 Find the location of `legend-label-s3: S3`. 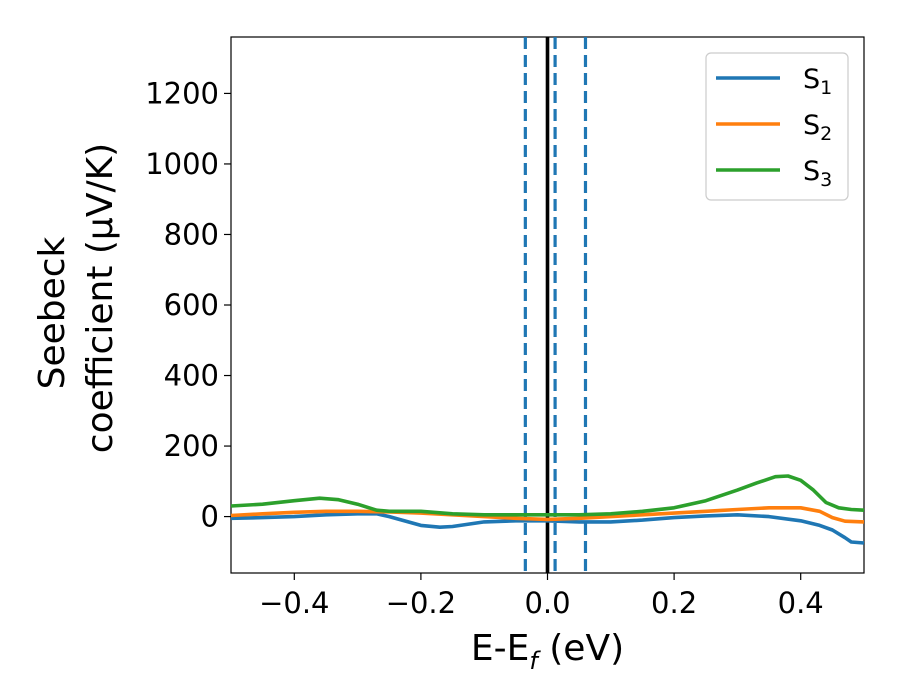

legend-label-s3: S3 is located at coordinates (817, 173).